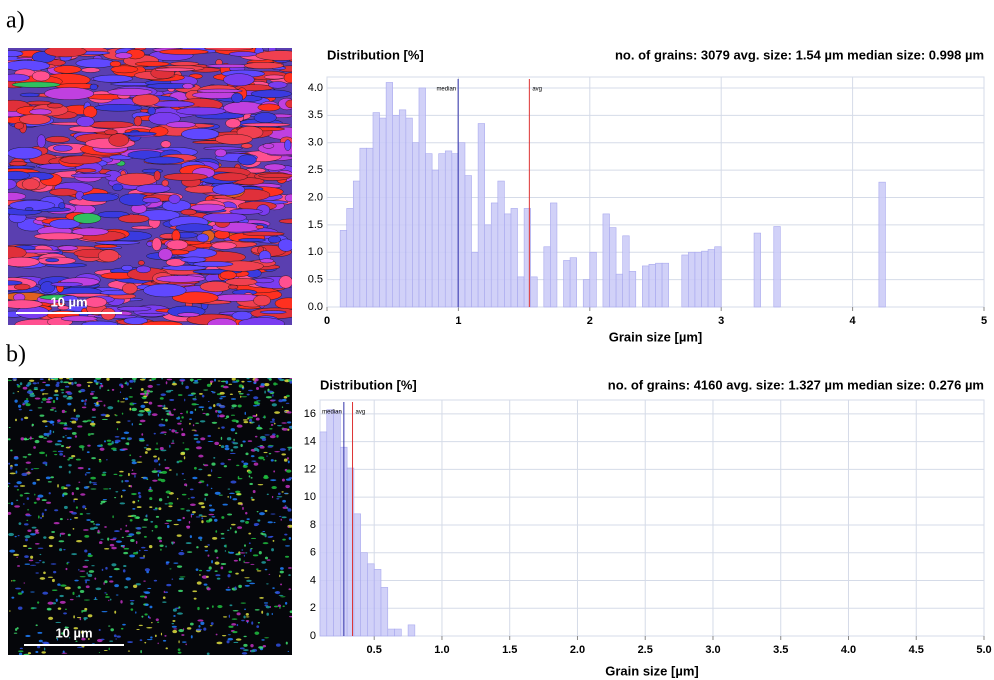  I want to click on x-tick-label: 1.0, so click(441, 650).